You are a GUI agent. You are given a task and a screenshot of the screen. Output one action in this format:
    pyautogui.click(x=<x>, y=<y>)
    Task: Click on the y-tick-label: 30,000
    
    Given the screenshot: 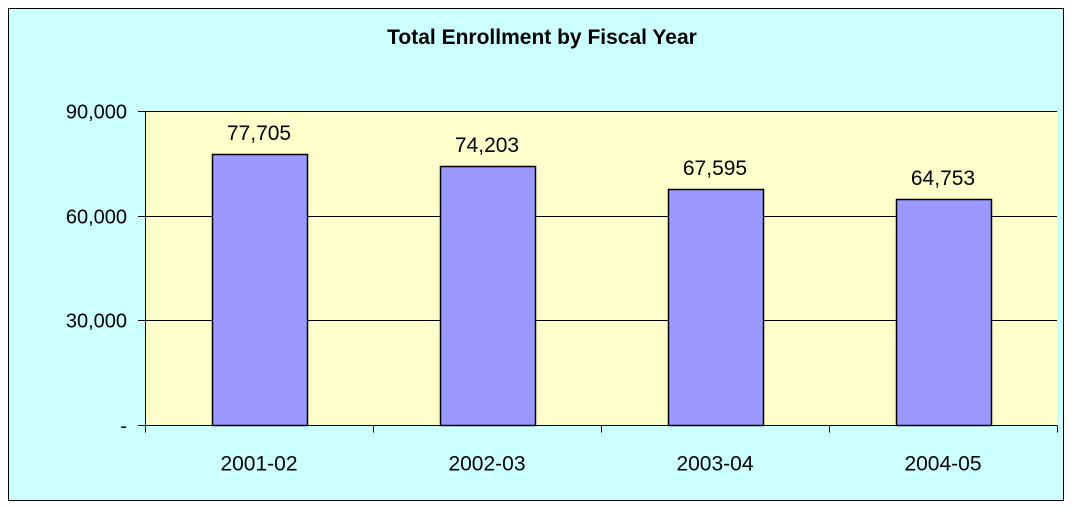 What is the action you would take?
    pyautogui.click(x=96, y=322)
    